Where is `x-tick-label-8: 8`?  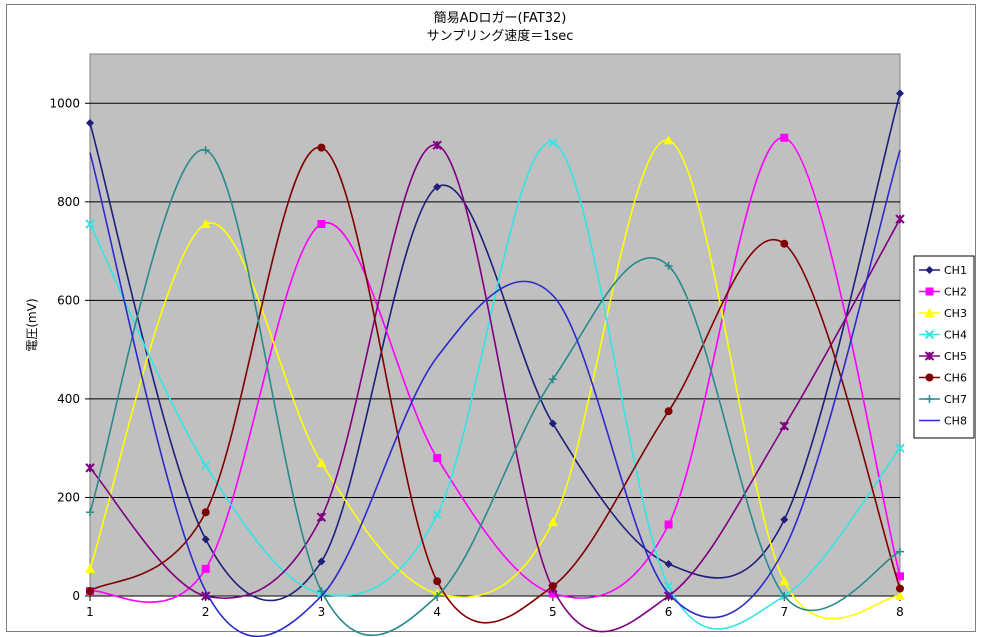 x-tick-label-8: 8 is located at coordinates (900, 612).